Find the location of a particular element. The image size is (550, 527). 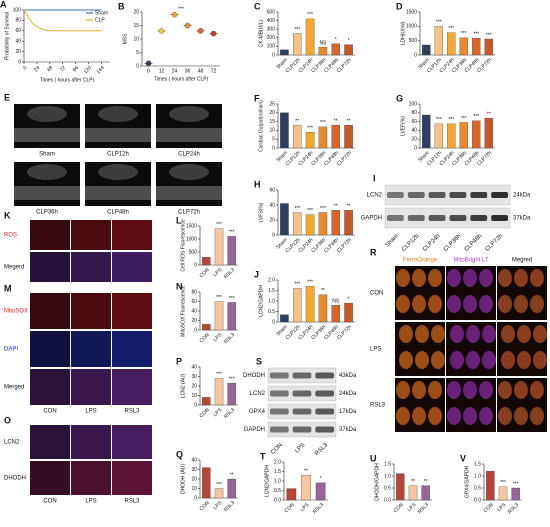

lane-label: CLP48h is located at coordinates (474, 243).